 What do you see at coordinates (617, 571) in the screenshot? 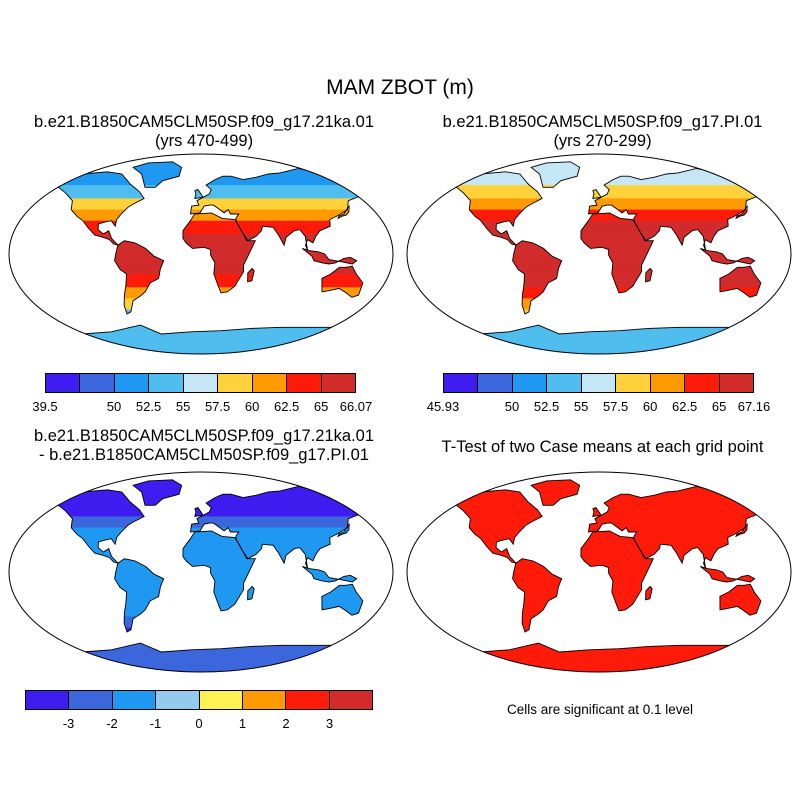
I see `coastline-africa` at bounding box center [617, 571].